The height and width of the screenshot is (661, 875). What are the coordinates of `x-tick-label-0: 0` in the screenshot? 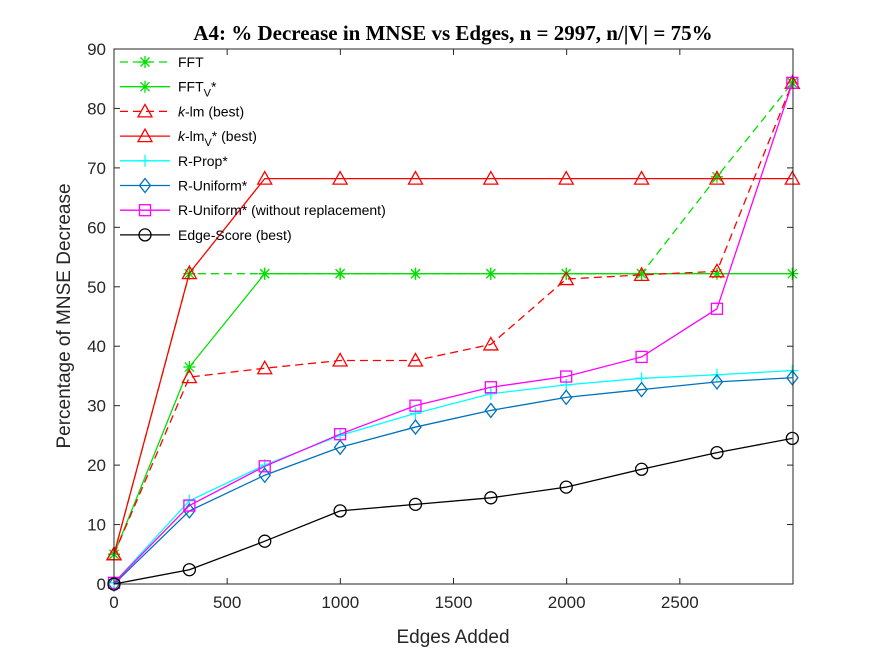 It's located at (113, 602).